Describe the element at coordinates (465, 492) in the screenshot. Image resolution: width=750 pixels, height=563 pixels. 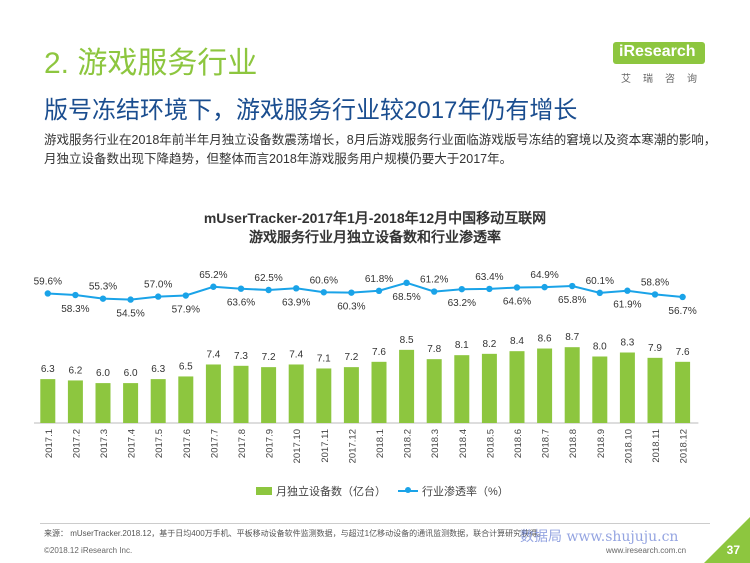
I see `legend-label-penetration: 行业渗透率（%）` at that location.